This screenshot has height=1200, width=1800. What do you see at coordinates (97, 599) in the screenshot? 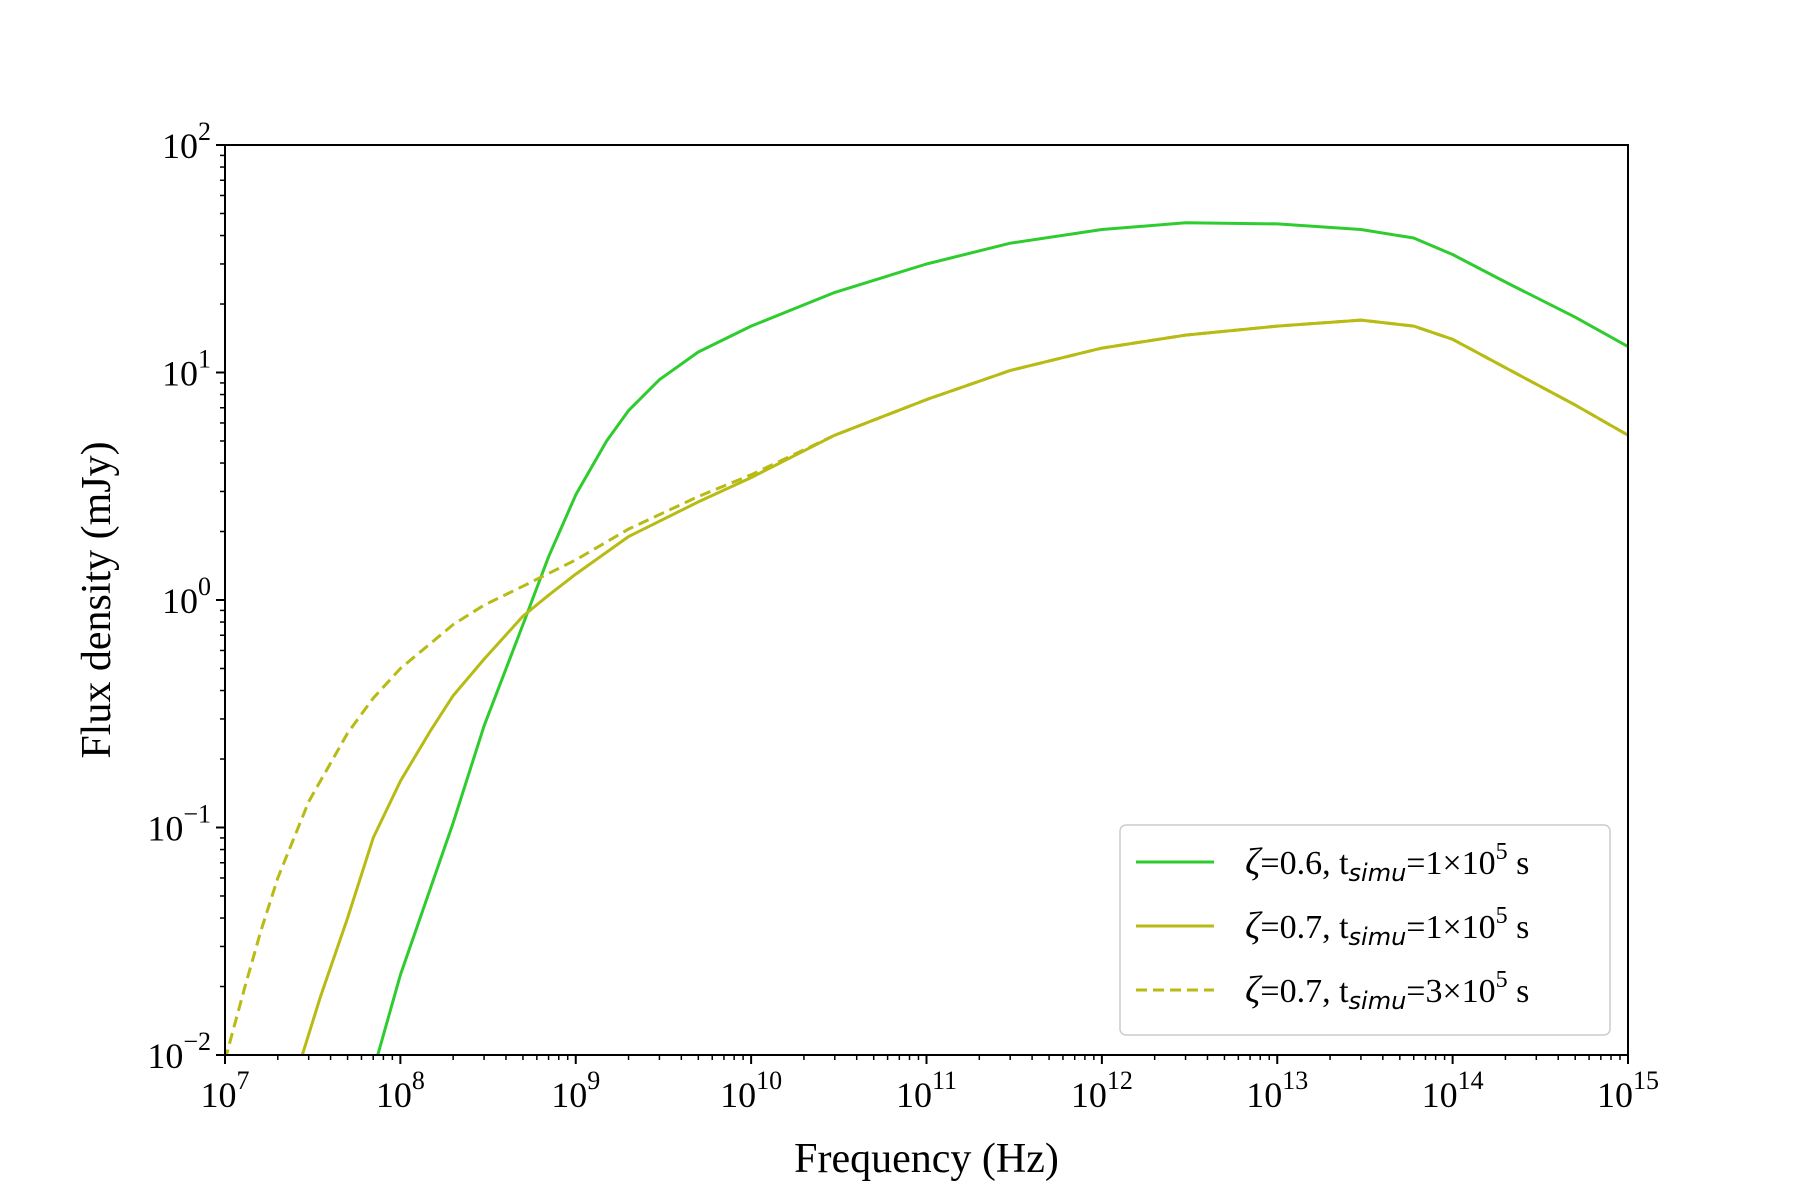
I see `y-axis-label: Flux density (mJy)` at bounding box center [97, 599].